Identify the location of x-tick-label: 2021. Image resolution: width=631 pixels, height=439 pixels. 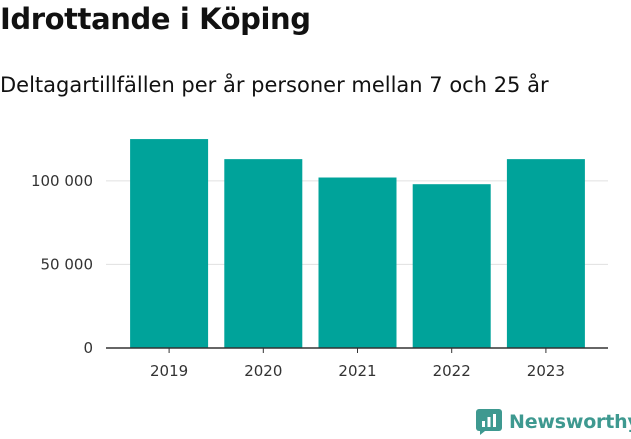
(357, 371).